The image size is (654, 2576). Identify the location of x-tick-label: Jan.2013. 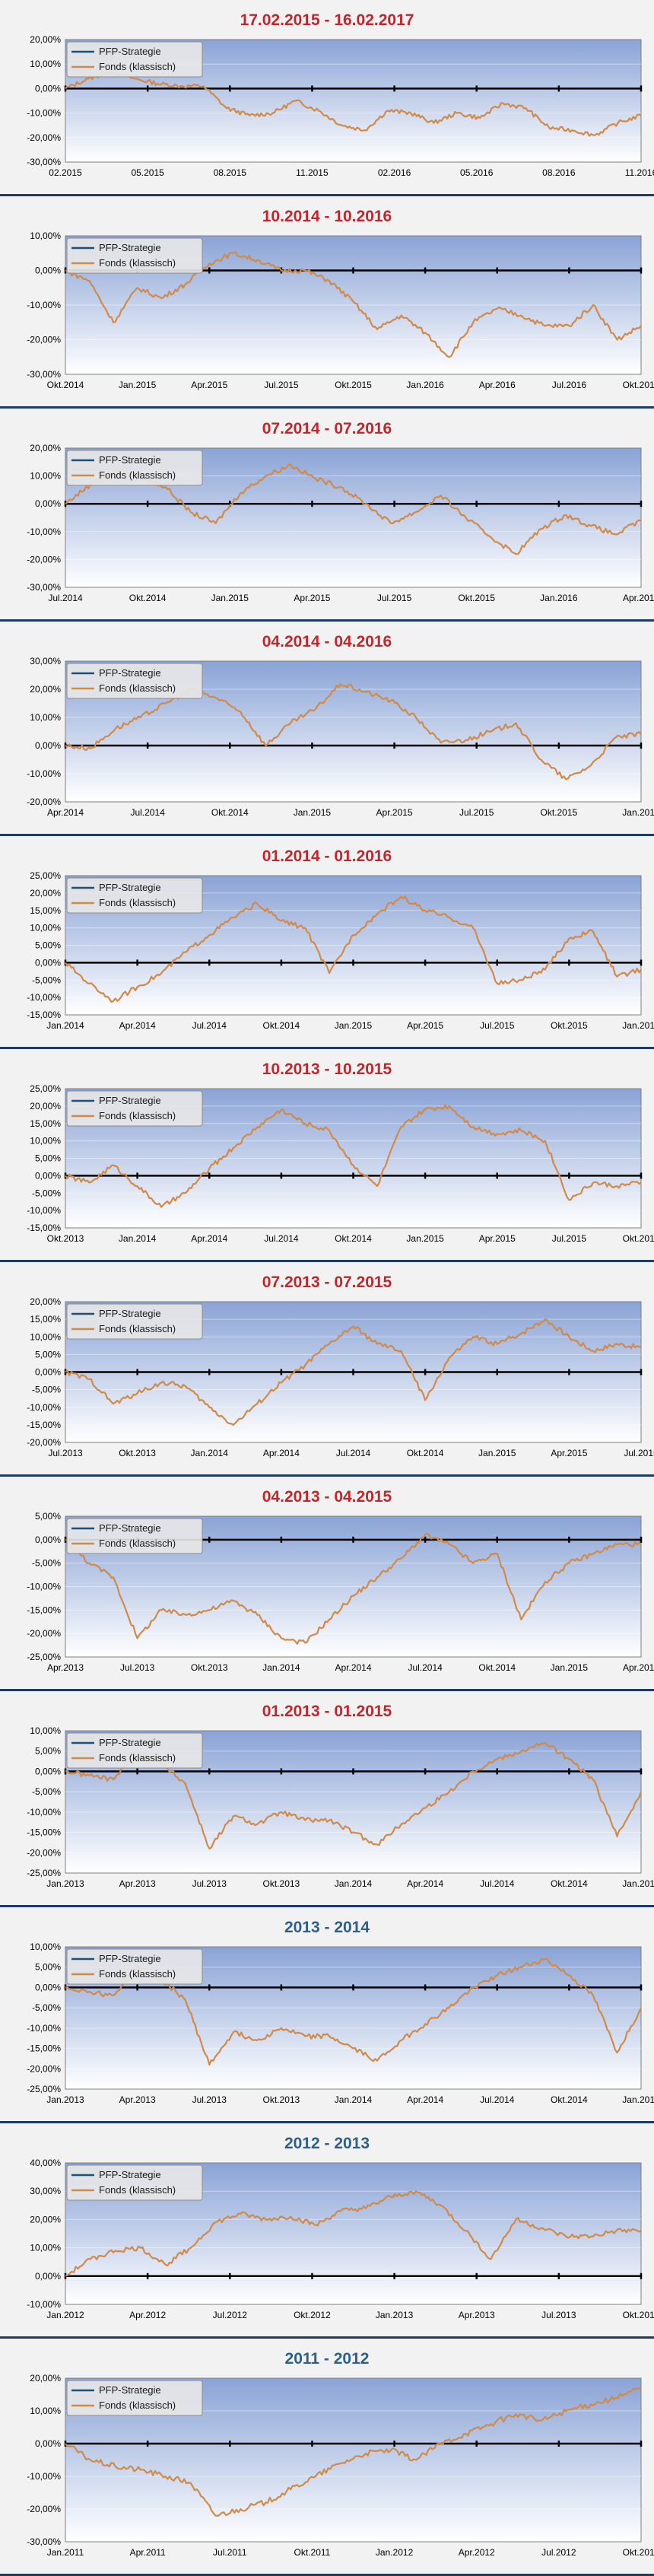
(65, 2100).